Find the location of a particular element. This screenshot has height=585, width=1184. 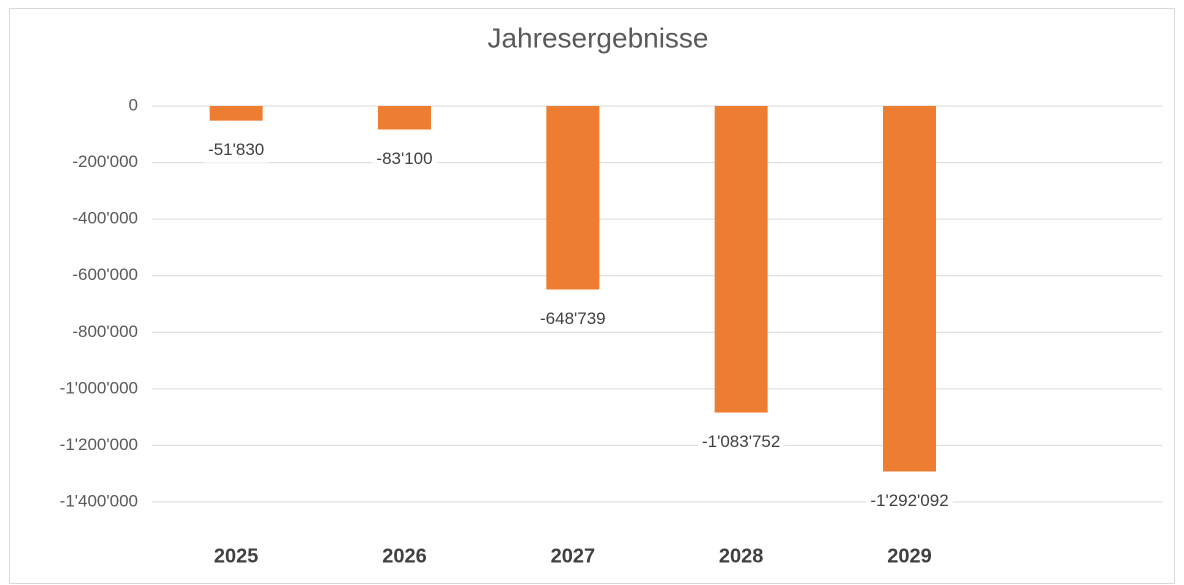

x-tick-label: 2029 is located at coordinates (909, 556).